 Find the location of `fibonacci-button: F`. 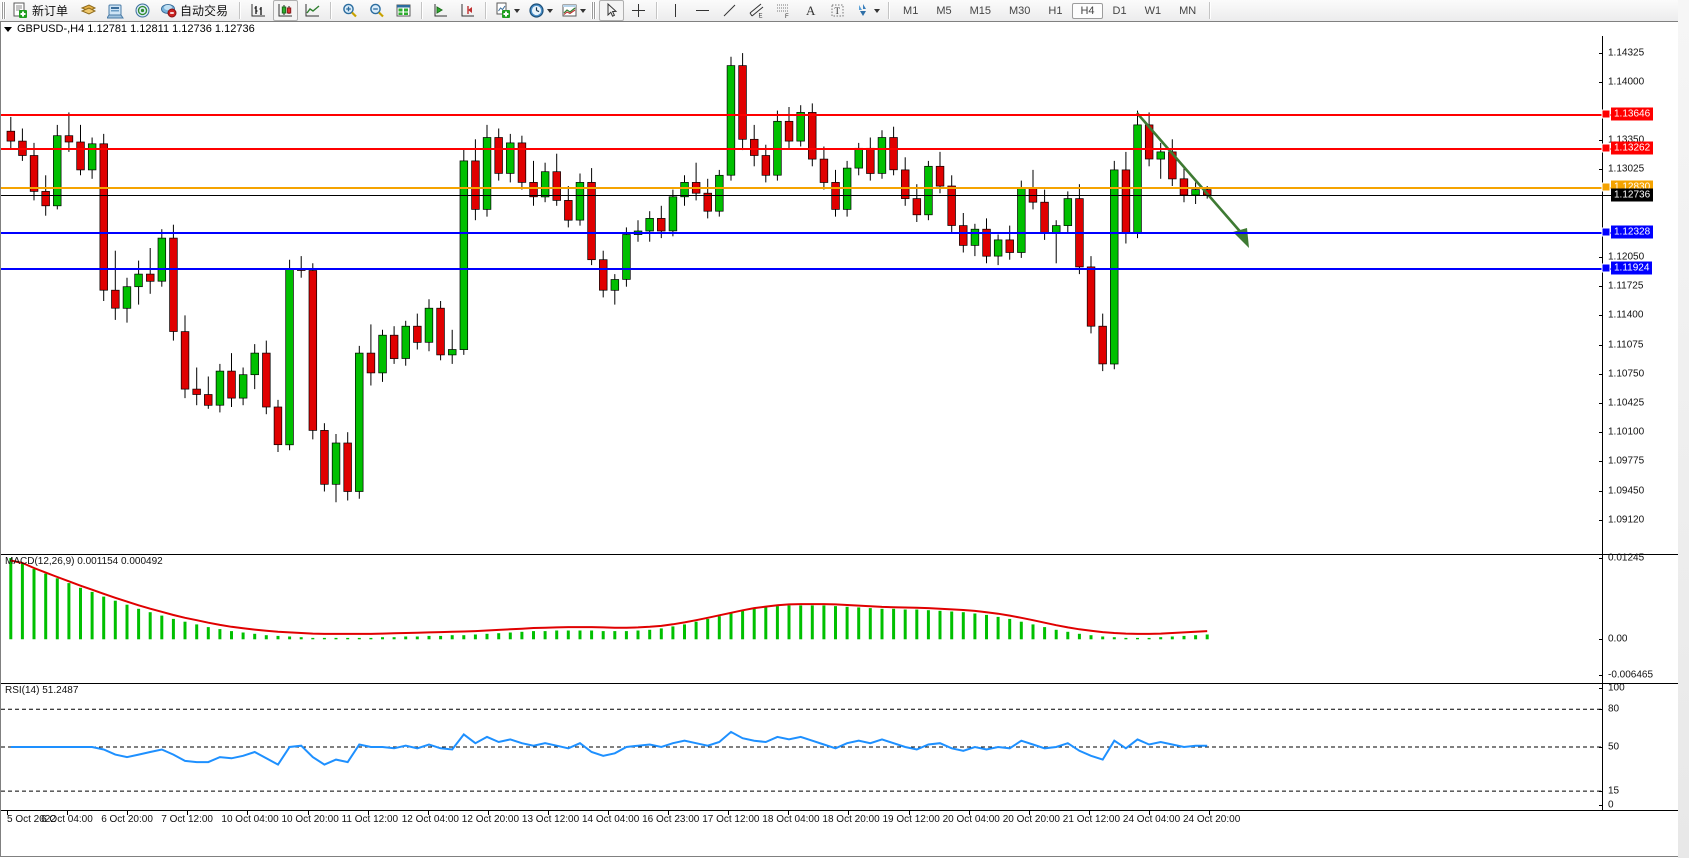

fibonacci-button: F is located at coordinates (783, 10).